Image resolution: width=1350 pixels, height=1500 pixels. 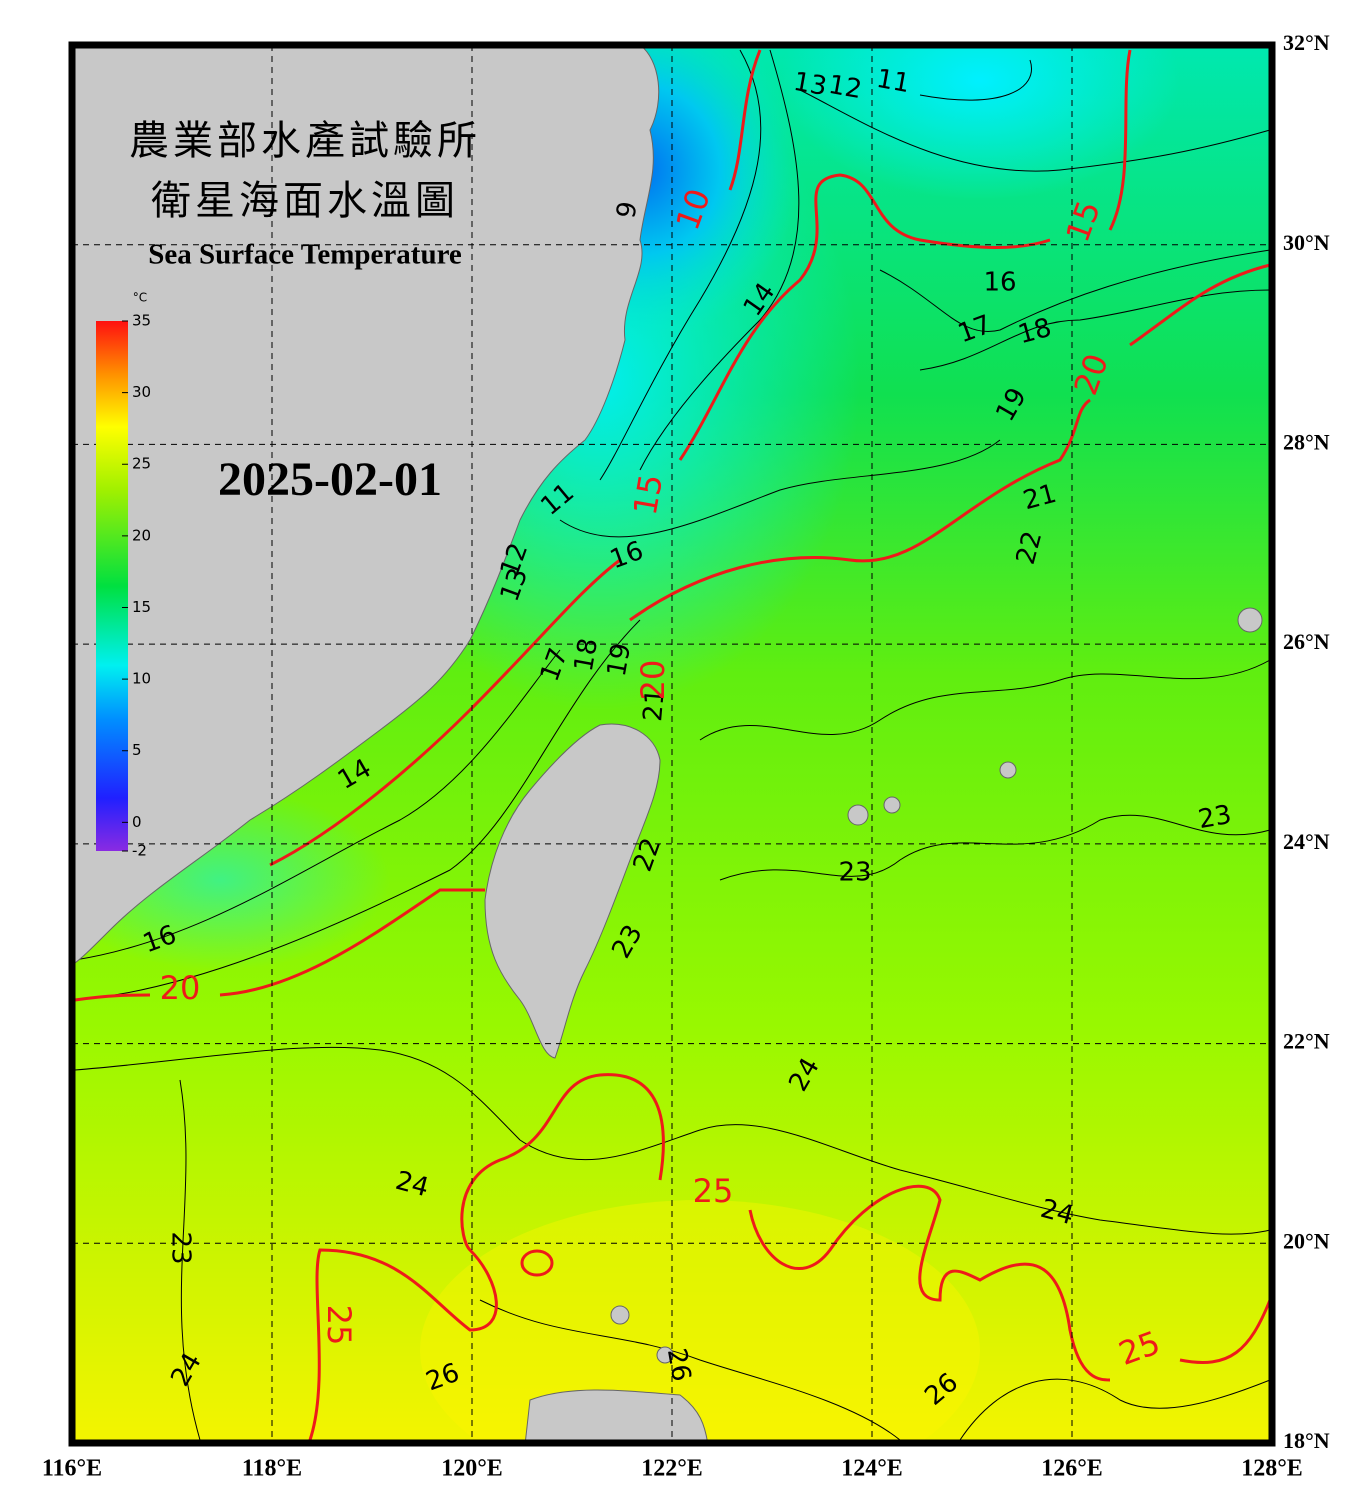 I want to click on colorbar-tick-label: 30, so click(x=141, y=392).